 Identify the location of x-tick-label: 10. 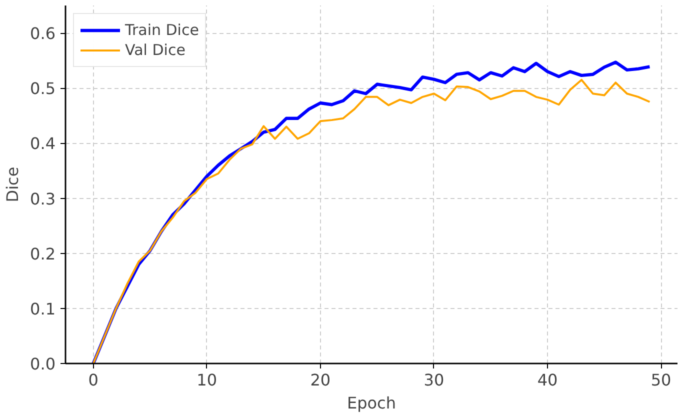
(207, 380).